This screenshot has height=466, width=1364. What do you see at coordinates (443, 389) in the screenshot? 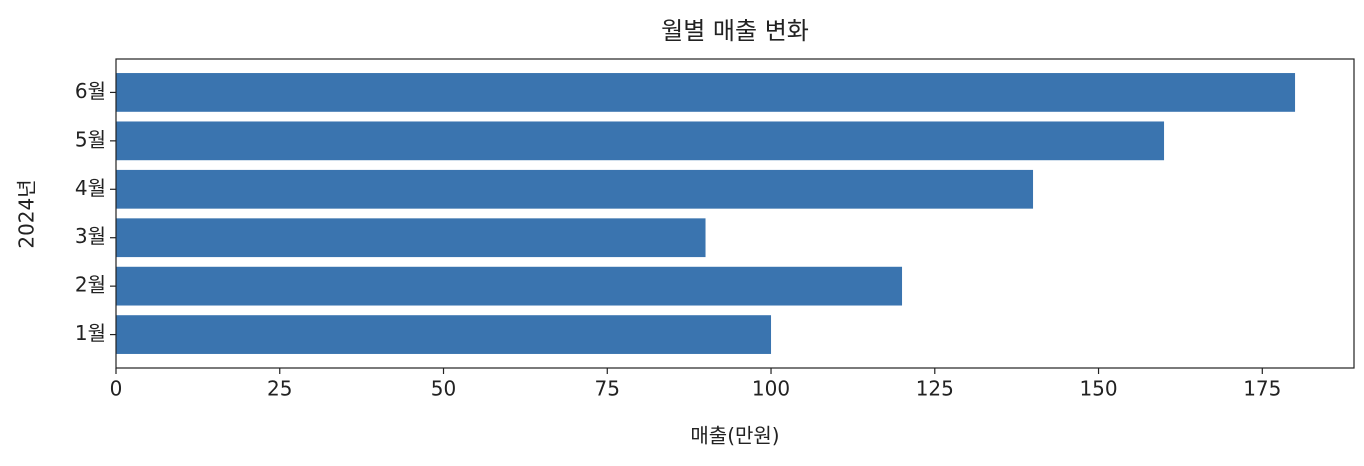
I see `x-tick-label: 50` at bounding box center [443, 389].